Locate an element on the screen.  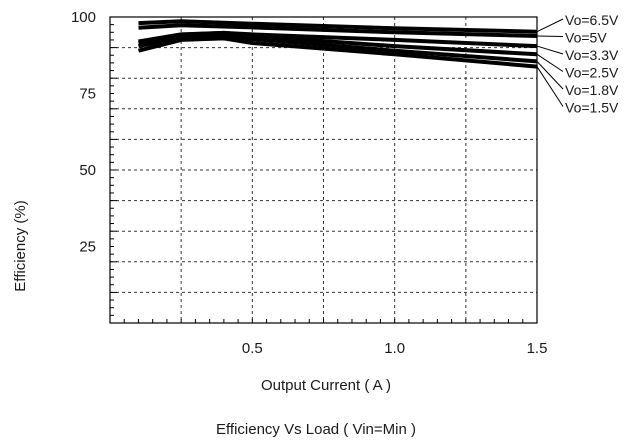
x-tick-label: 1.0 is located at coordinates (394, 348).